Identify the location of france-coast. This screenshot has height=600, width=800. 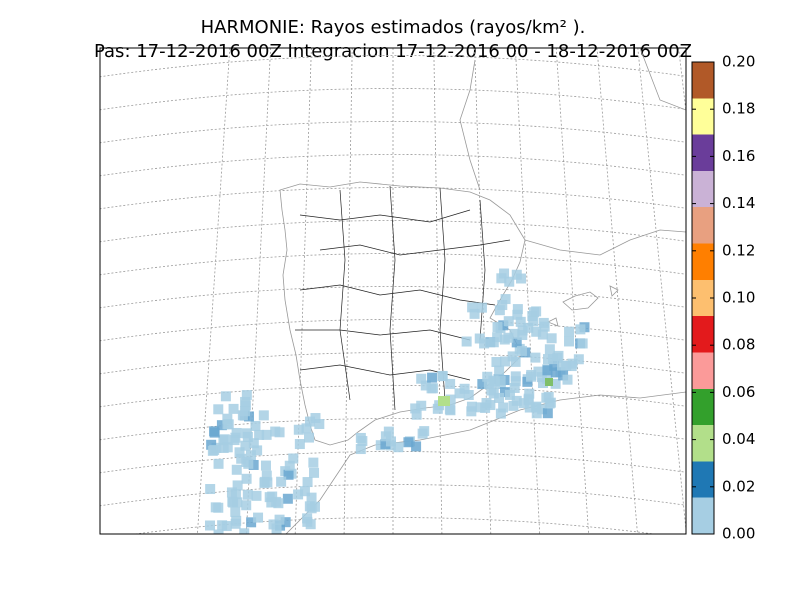
(572, 152).